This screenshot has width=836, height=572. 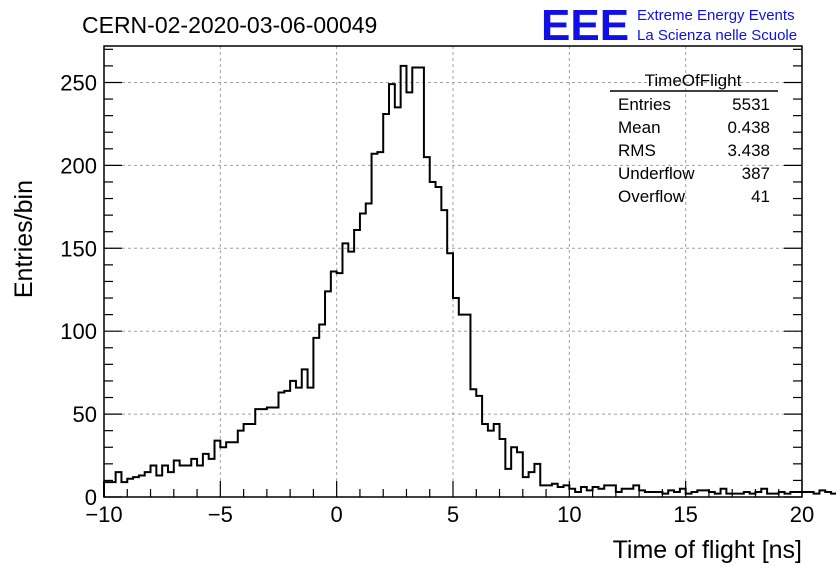 What do you see at coordinates (760, 196) in the screenshot?
I see `stats-value: 41` at bounding box center [760, 196].